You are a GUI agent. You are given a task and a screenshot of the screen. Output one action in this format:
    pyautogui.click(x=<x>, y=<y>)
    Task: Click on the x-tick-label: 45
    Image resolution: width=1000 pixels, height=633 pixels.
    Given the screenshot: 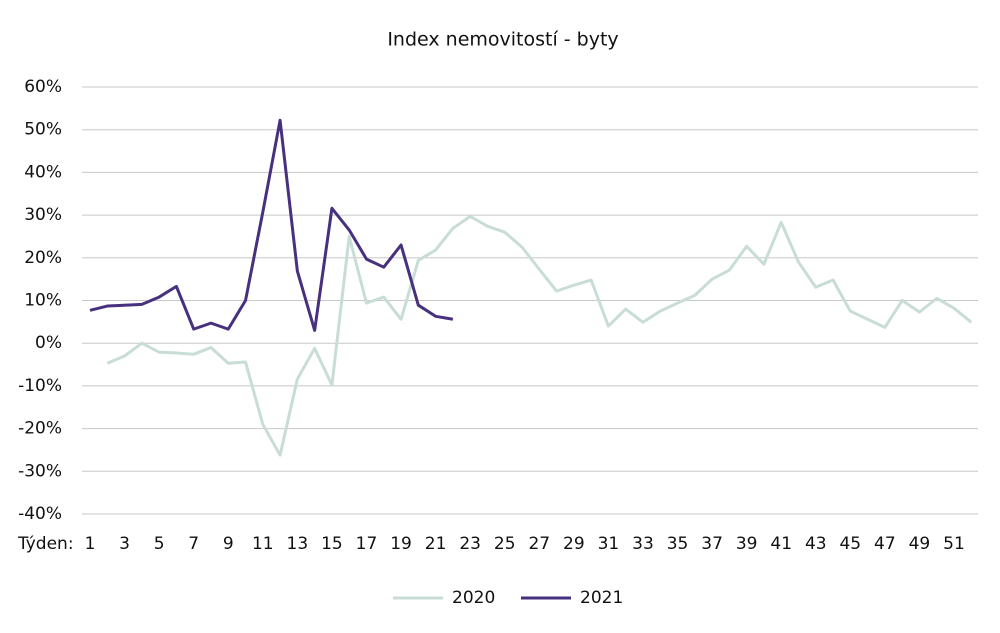 What is the action you would take?
    pyautogui.click(x=850, y=544)
    